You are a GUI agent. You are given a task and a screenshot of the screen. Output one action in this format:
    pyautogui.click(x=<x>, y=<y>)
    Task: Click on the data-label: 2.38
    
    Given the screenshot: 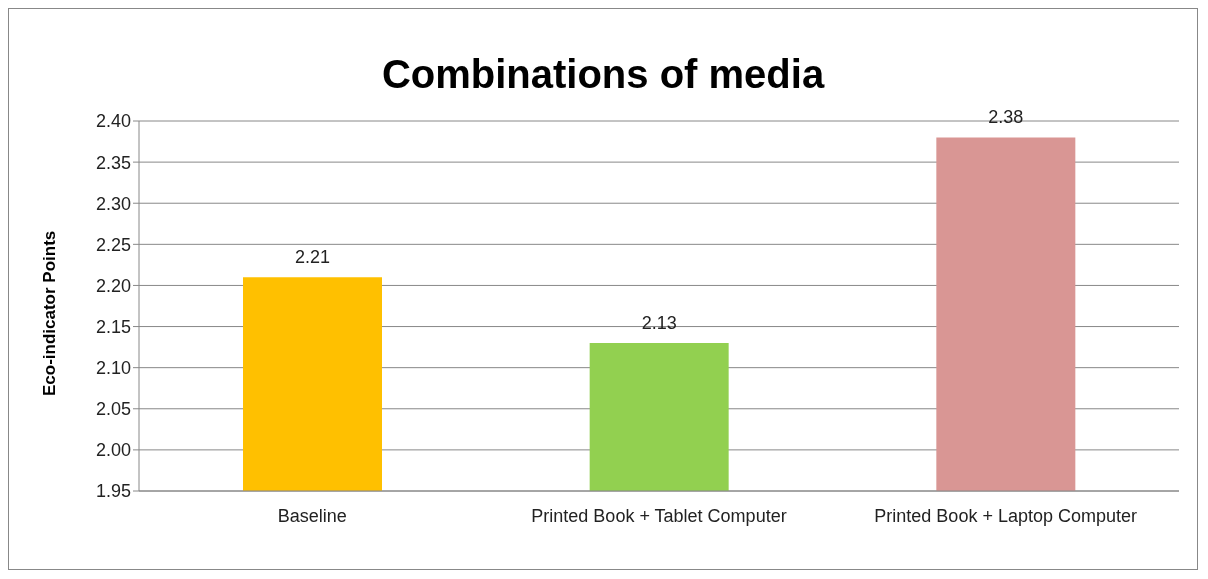 What is the action you would take?
    pyautogui.click(x=1006, y=117)
    